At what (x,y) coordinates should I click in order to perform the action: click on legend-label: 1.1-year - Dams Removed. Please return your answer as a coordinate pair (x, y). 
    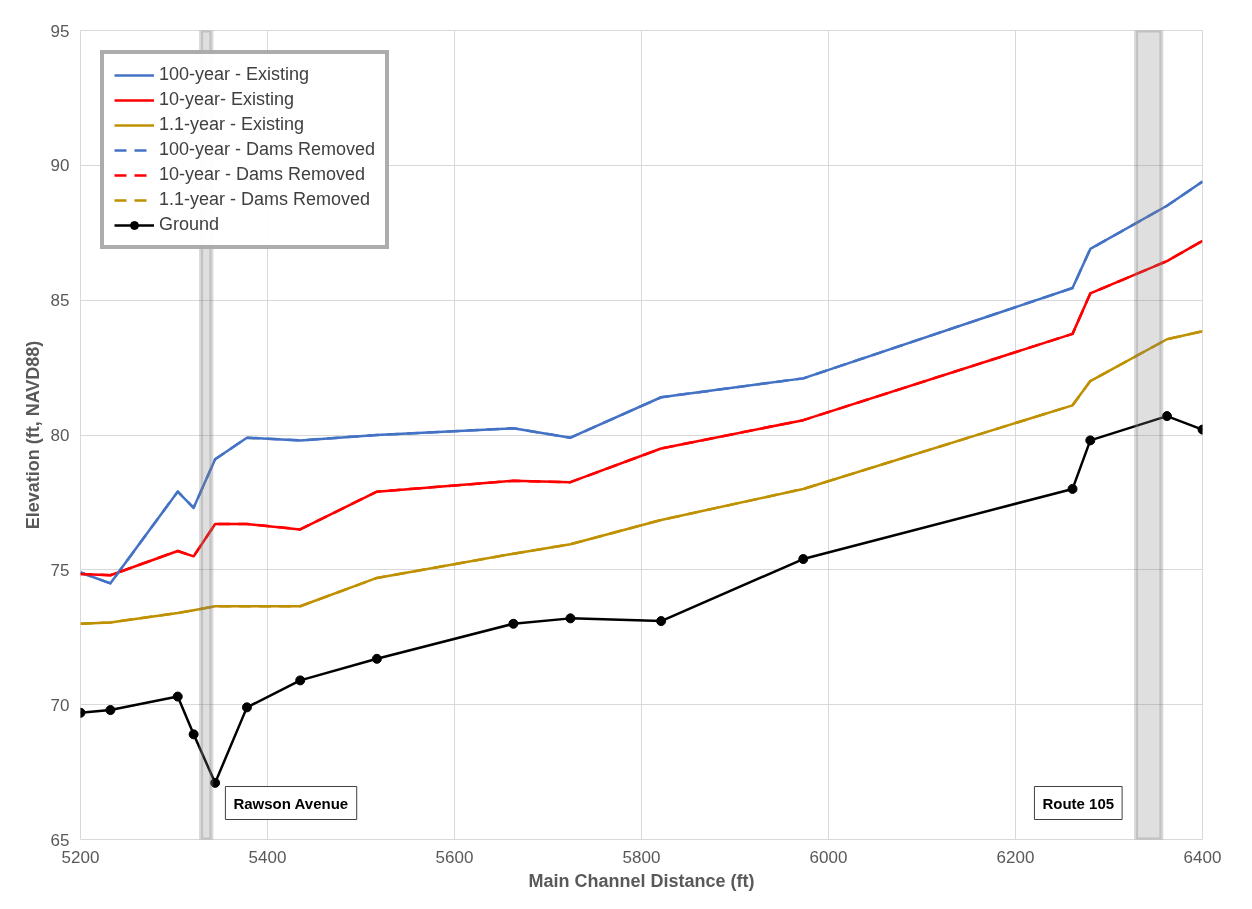
    Looking at the image, I should click on (265, 199).